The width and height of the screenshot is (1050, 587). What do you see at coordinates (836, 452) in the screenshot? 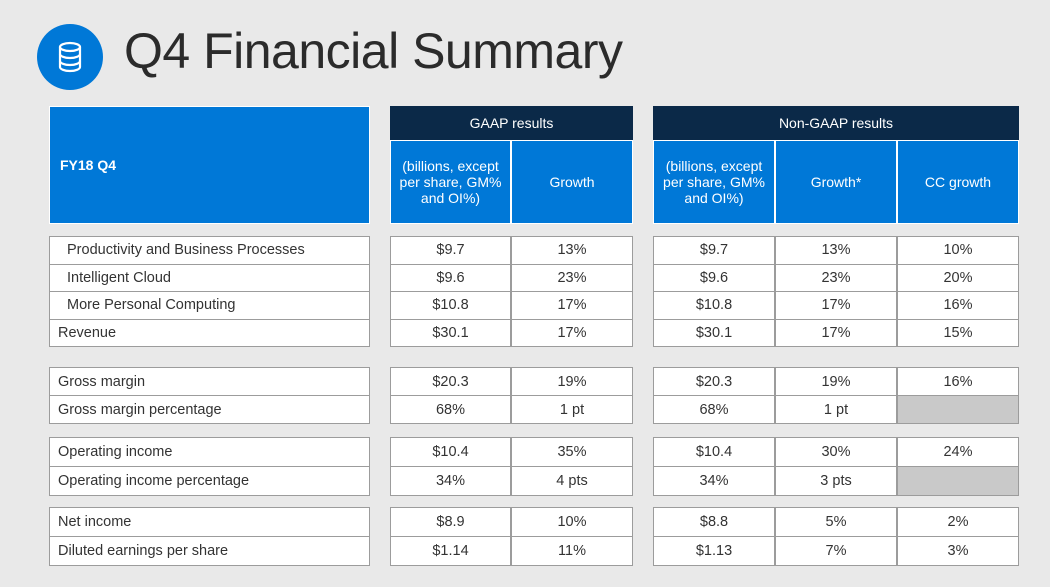
I see `table-cell: 30%` at bounding box center [836, 452].